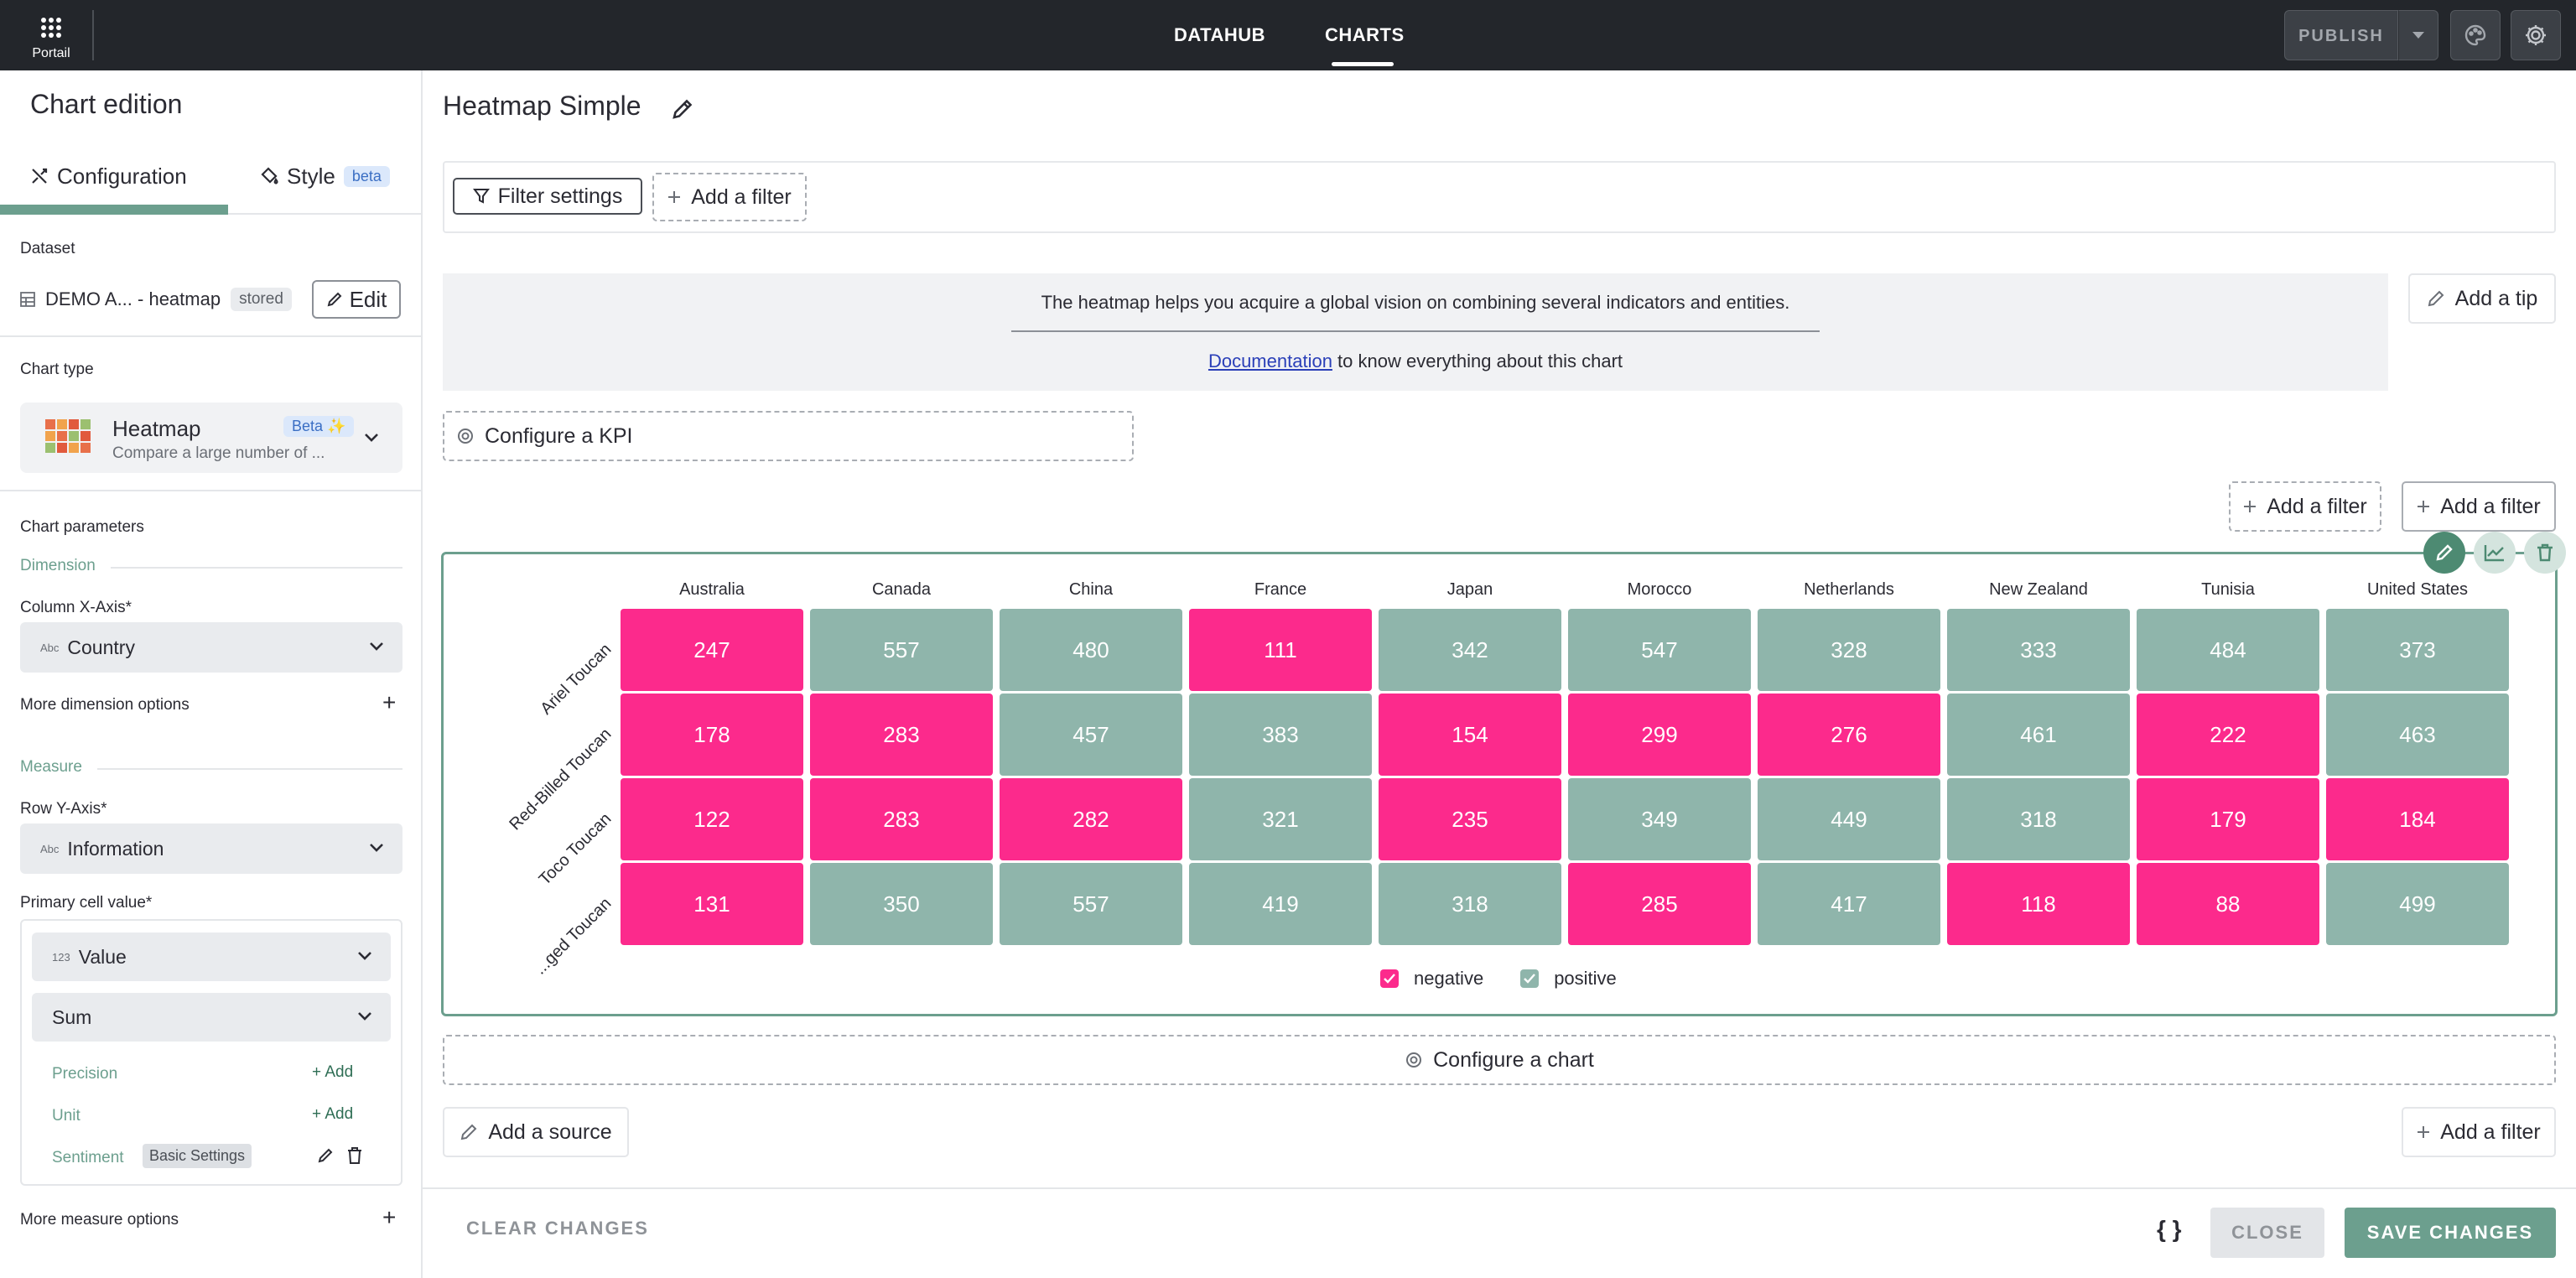  Describe the element at coordinates (2417, 904) in the screenshot. I see `heatmap-cell: 499` at that location.